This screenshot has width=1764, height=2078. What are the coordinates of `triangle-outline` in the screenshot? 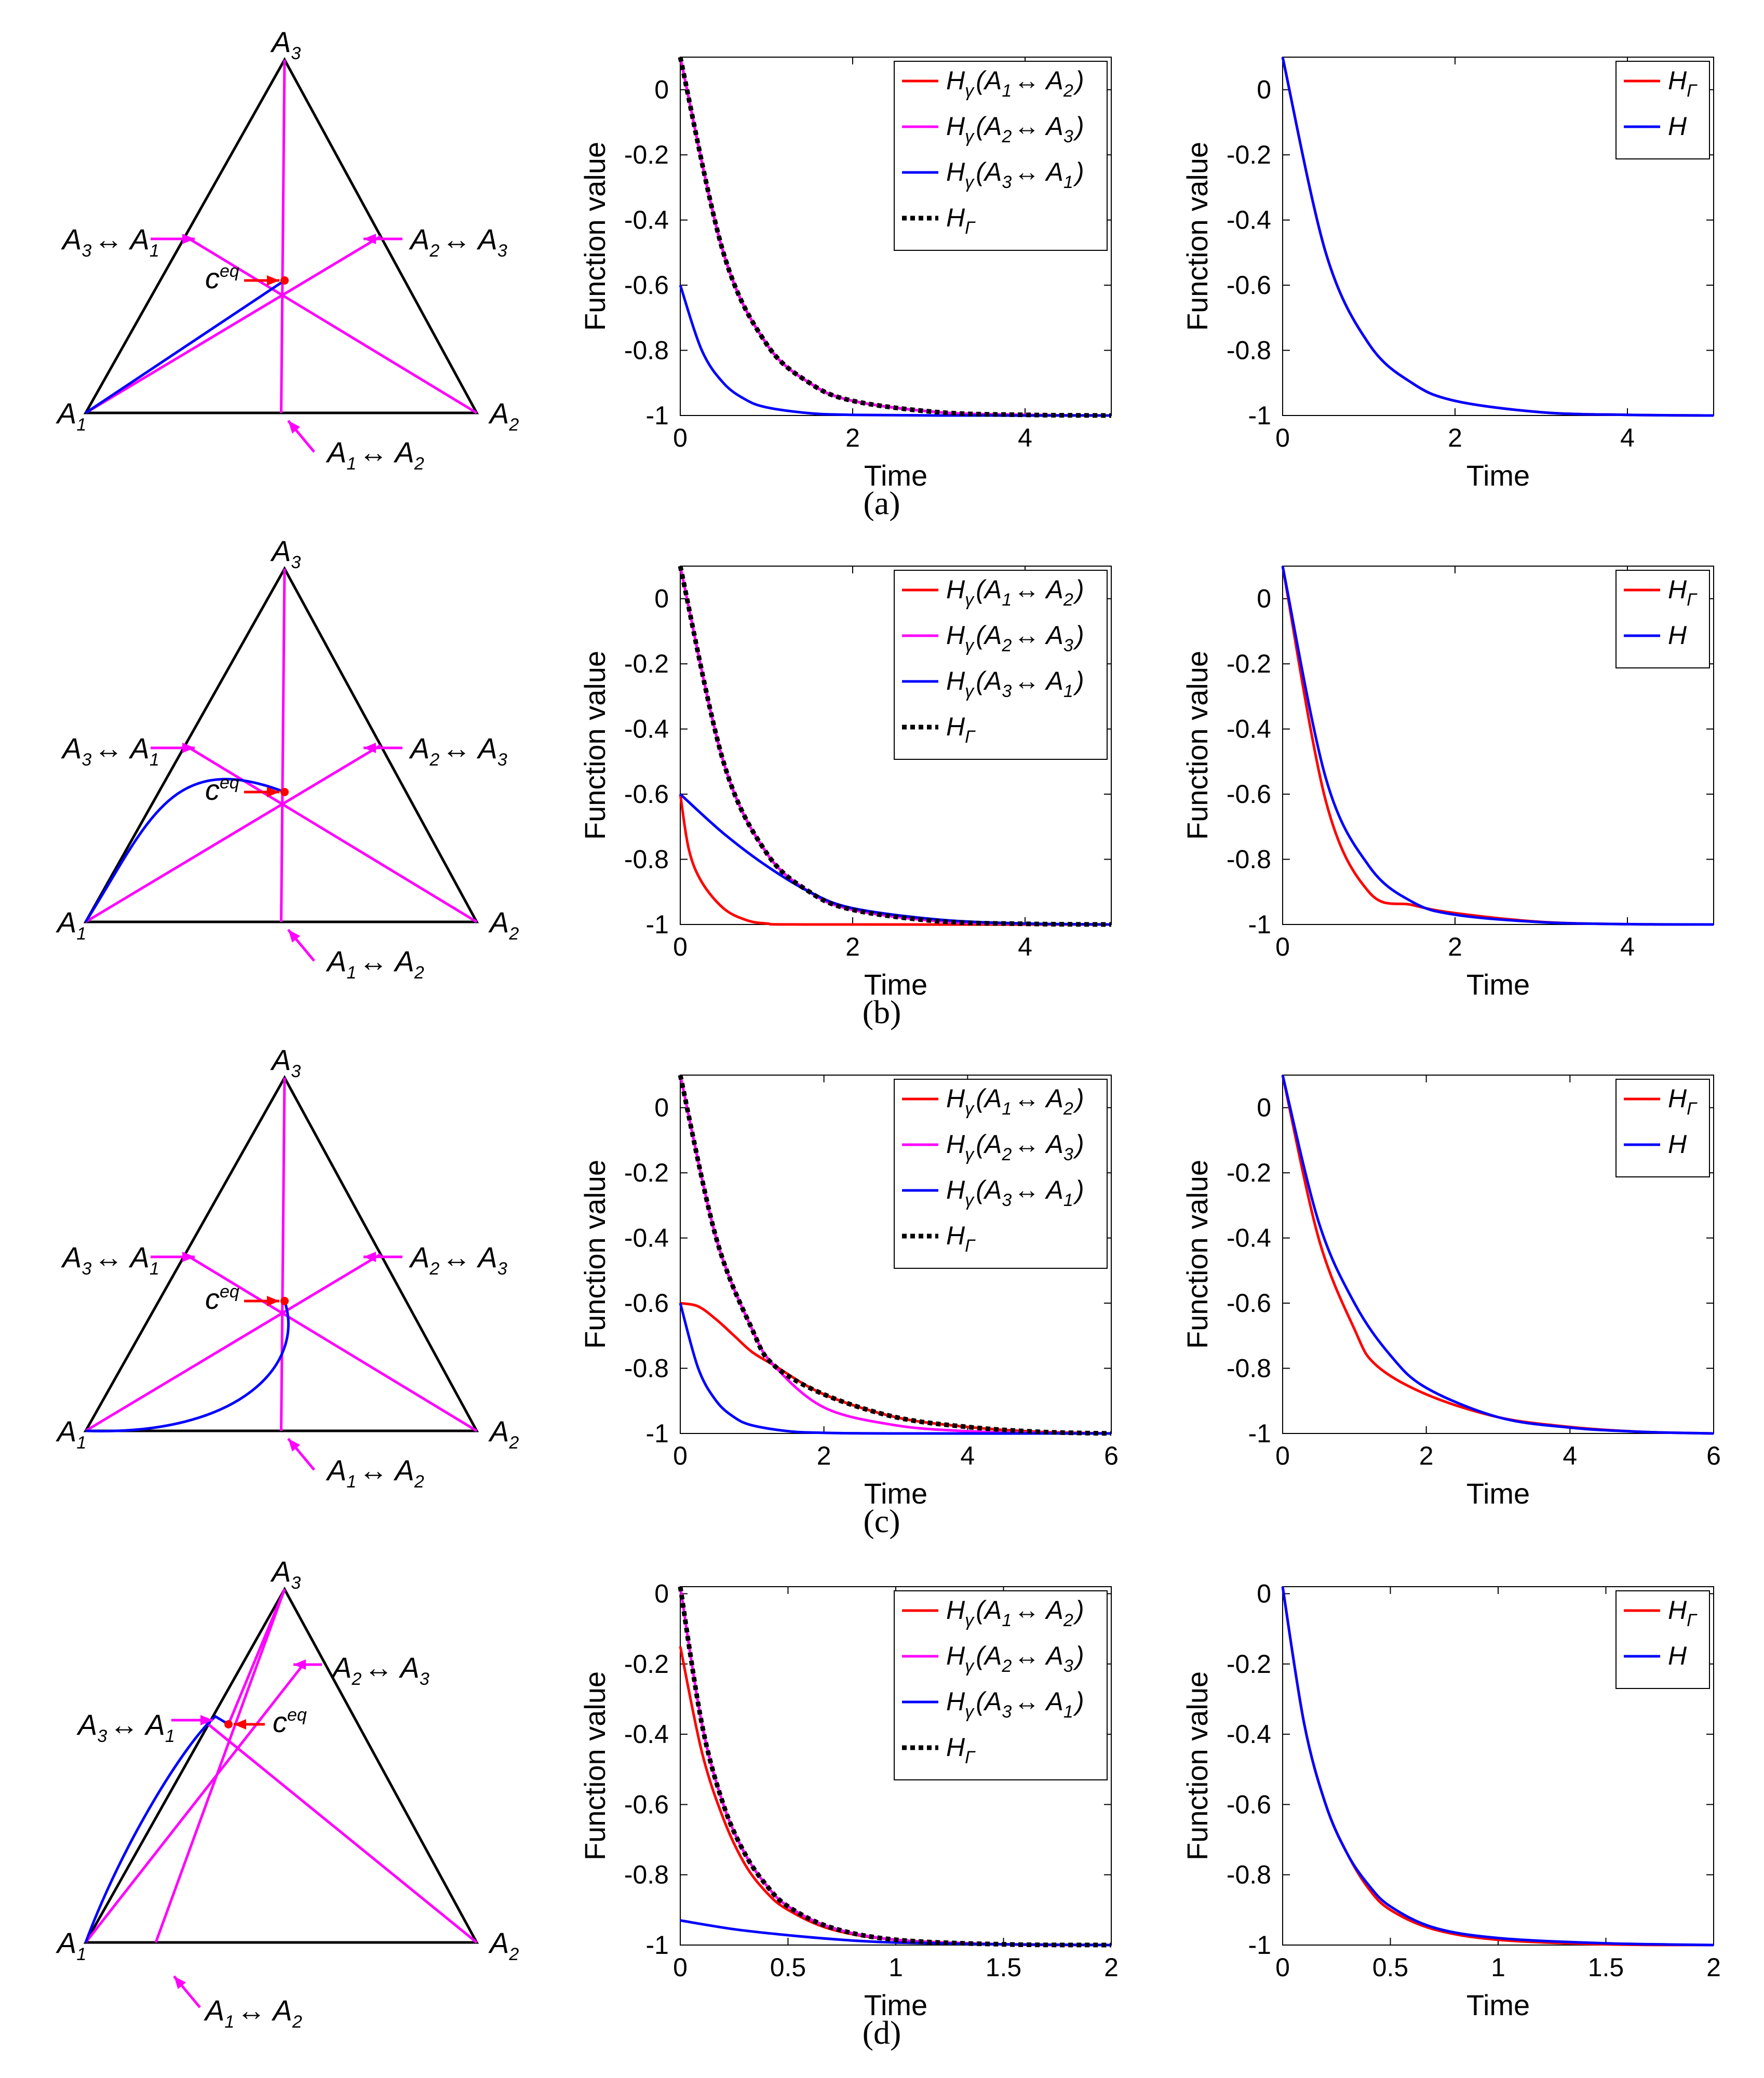 It's located at (281, 1765).